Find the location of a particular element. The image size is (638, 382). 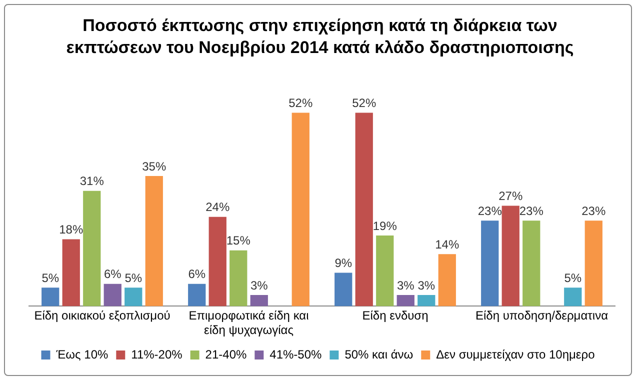

legend-label: 50% και άνω is located at coordinates (379, 354).